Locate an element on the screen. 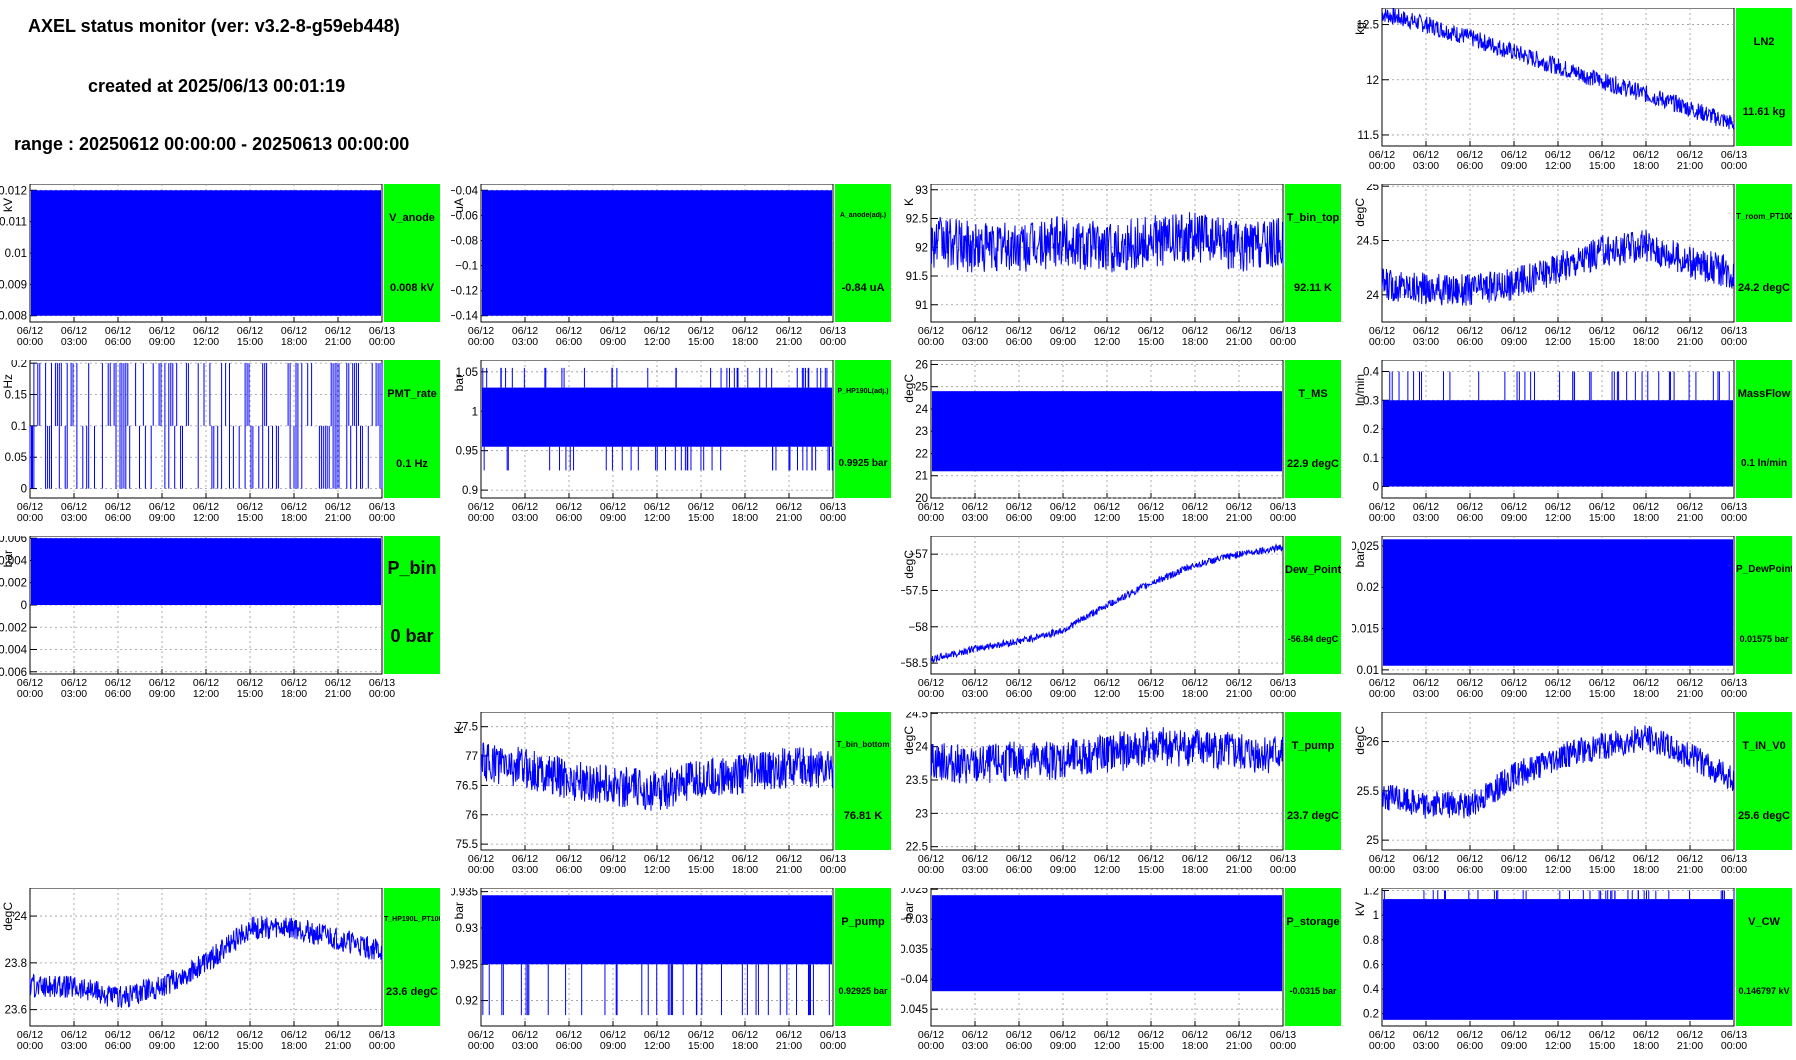  y-tick-label: 25.5 is located at coordinates (1368, 792).